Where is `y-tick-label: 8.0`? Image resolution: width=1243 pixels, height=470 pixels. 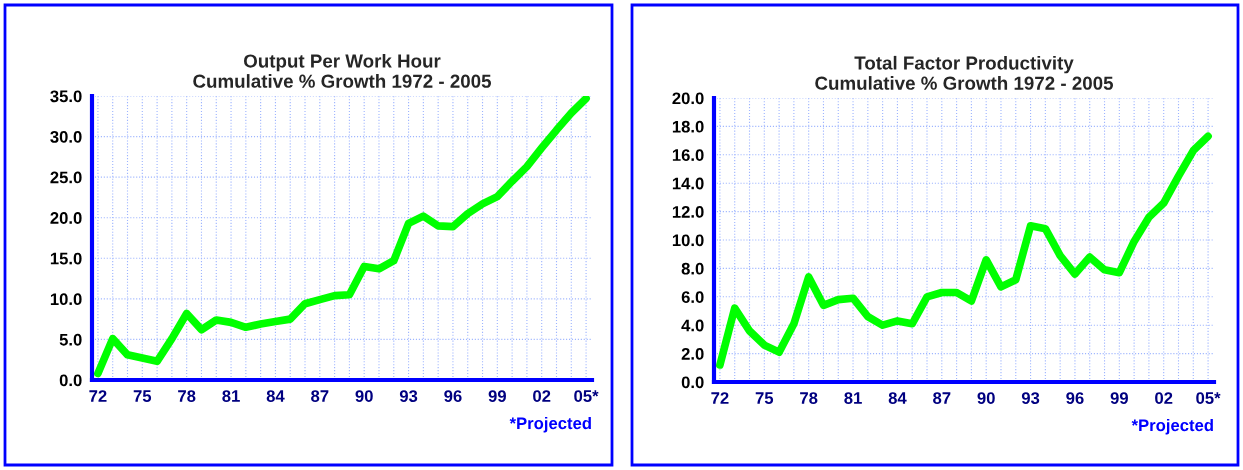
y-tick-label: 8.0 is located at coordinates (692, 268).